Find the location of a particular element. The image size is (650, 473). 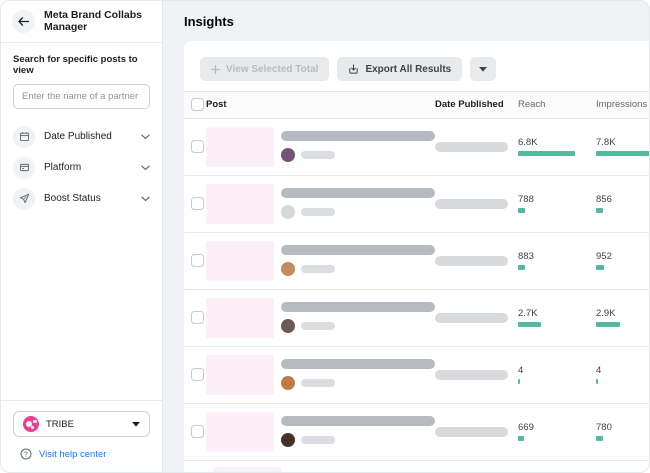

app-title: Meta Brand Collabs Manager is located at coordinates (93, 21).